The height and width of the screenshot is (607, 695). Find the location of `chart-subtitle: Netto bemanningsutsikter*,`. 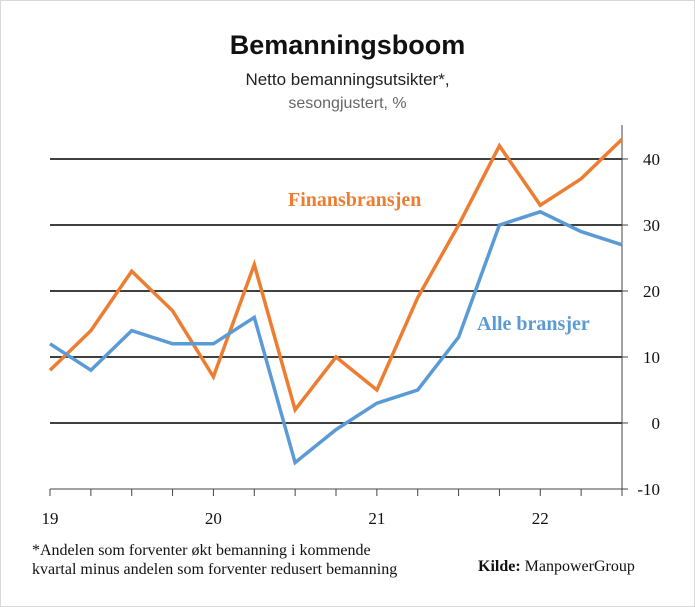

chart-subtitle: Netto bemanningsutsikter*, is located at coordinates (347, 79).